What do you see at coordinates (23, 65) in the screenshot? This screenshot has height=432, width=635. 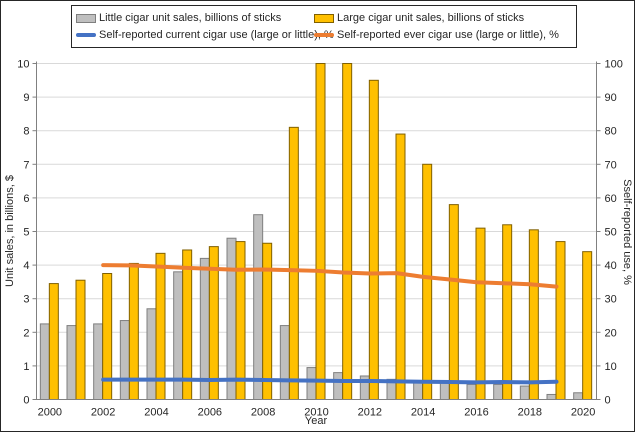 I see `left-axis-tick-label: 10` at bounding box center [23, 65].